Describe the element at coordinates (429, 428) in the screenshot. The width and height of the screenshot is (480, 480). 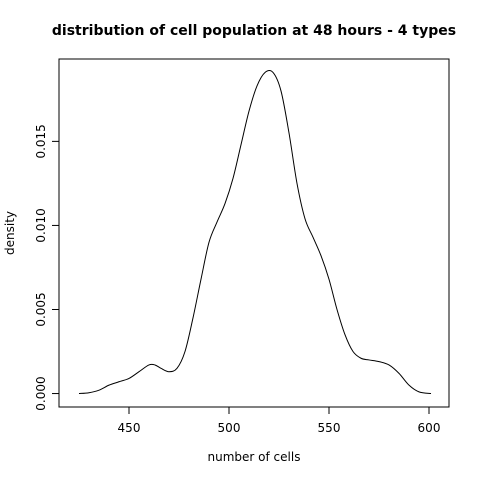
I see `x-tick-label: 600` at that location.